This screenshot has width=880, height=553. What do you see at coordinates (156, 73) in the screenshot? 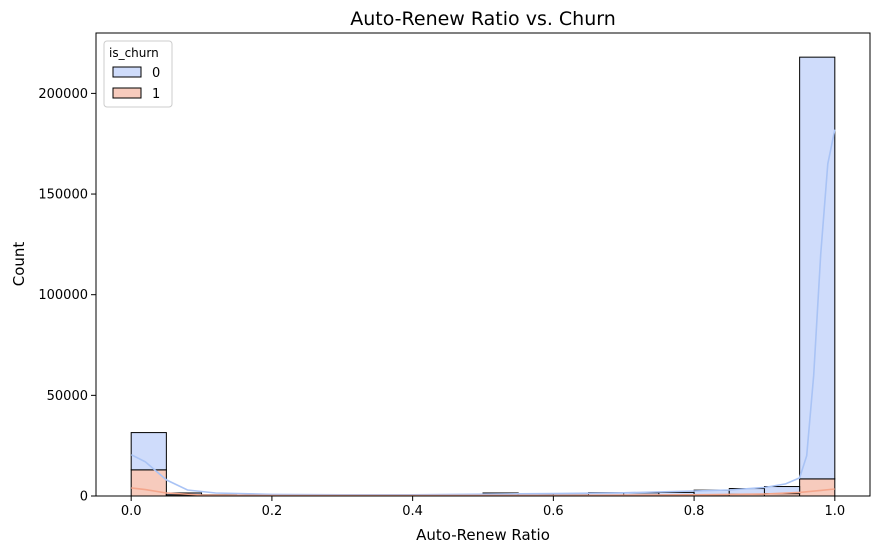
I see `legend-label-0: 0` at bounding box center [156, 73].